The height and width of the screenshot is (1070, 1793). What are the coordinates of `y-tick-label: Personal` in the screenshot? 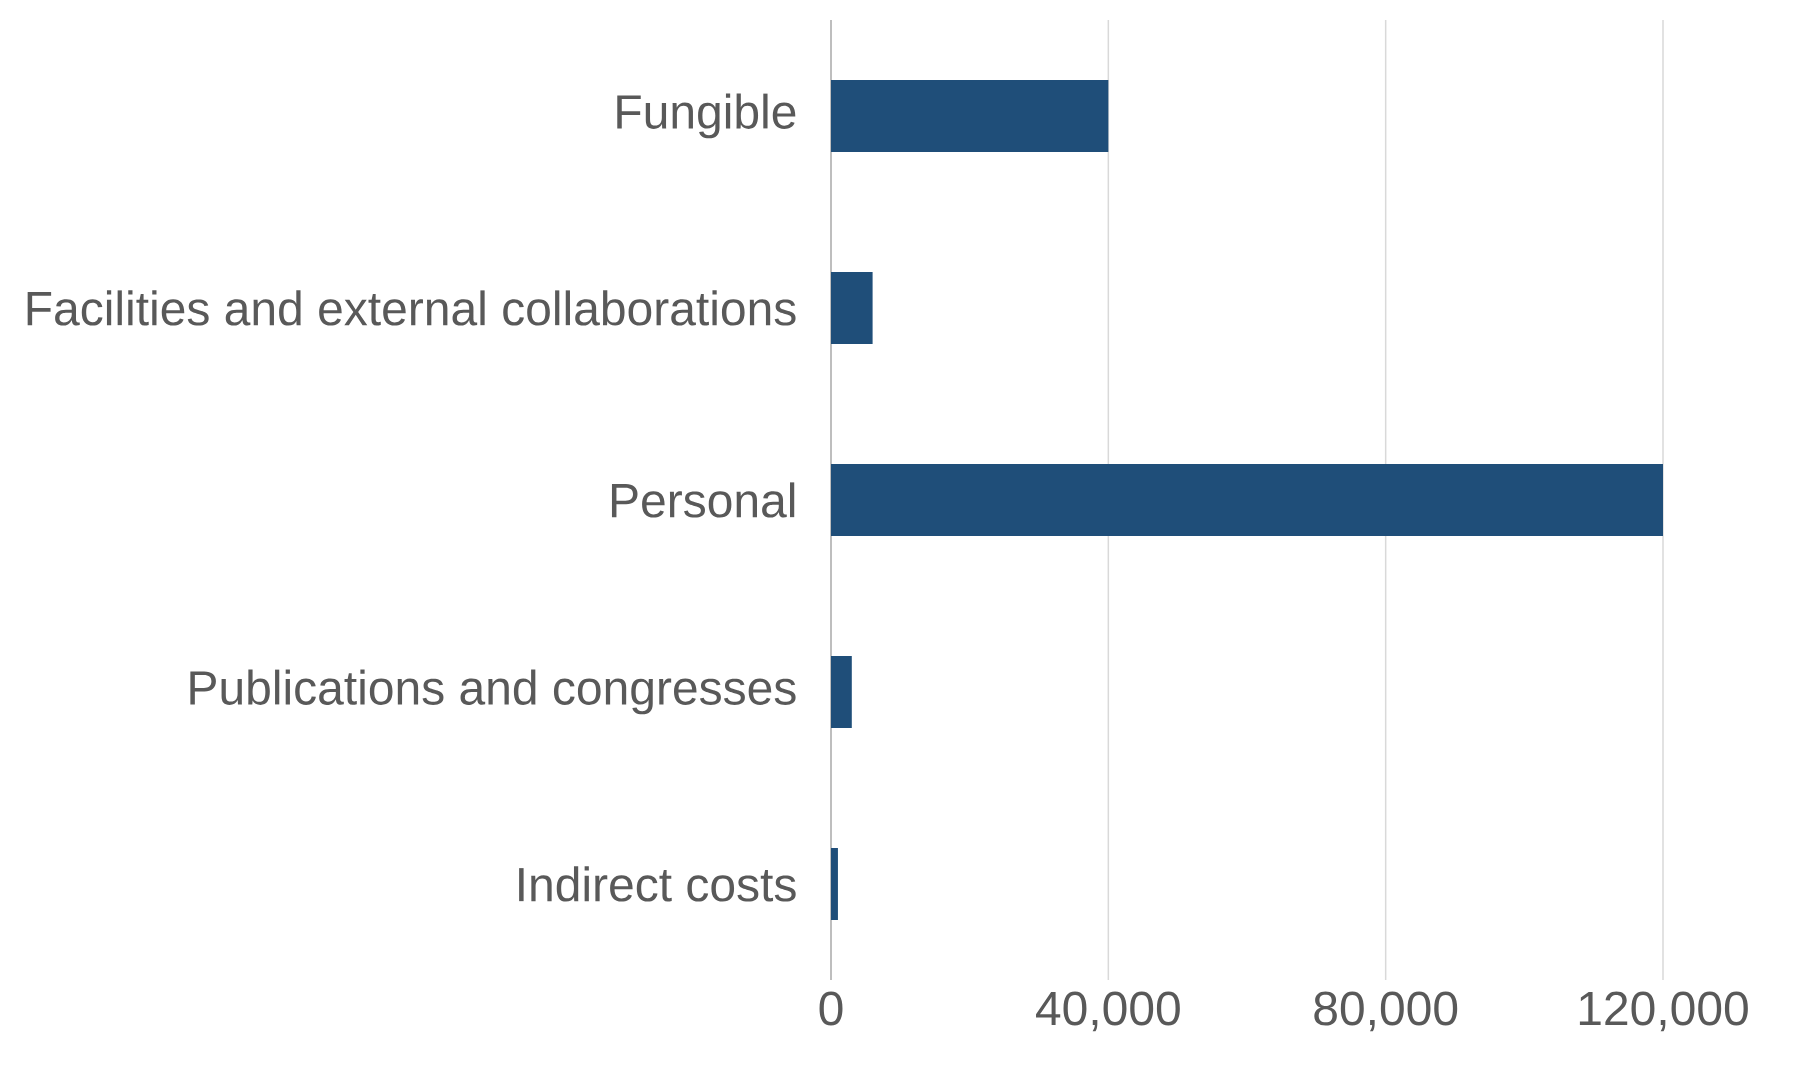 It's located at (703, 500).